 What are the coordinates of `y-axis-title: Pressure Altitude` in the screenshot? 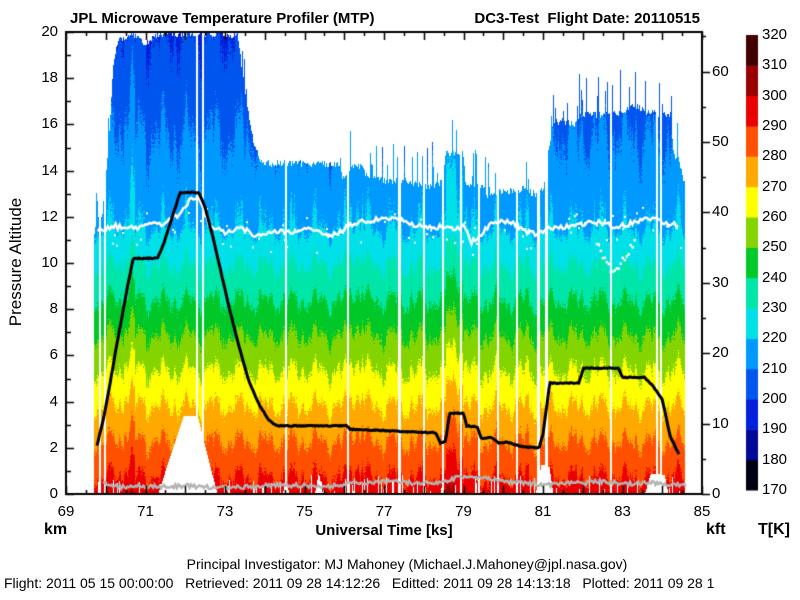 It's located at (15, 262).